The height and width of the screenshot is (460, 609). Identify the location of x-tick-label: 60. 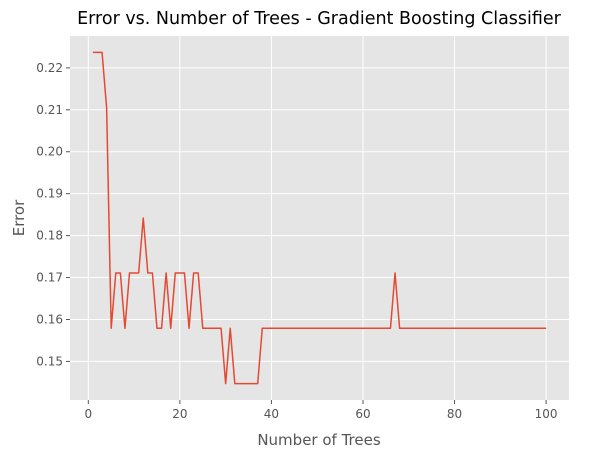
(362, 414).